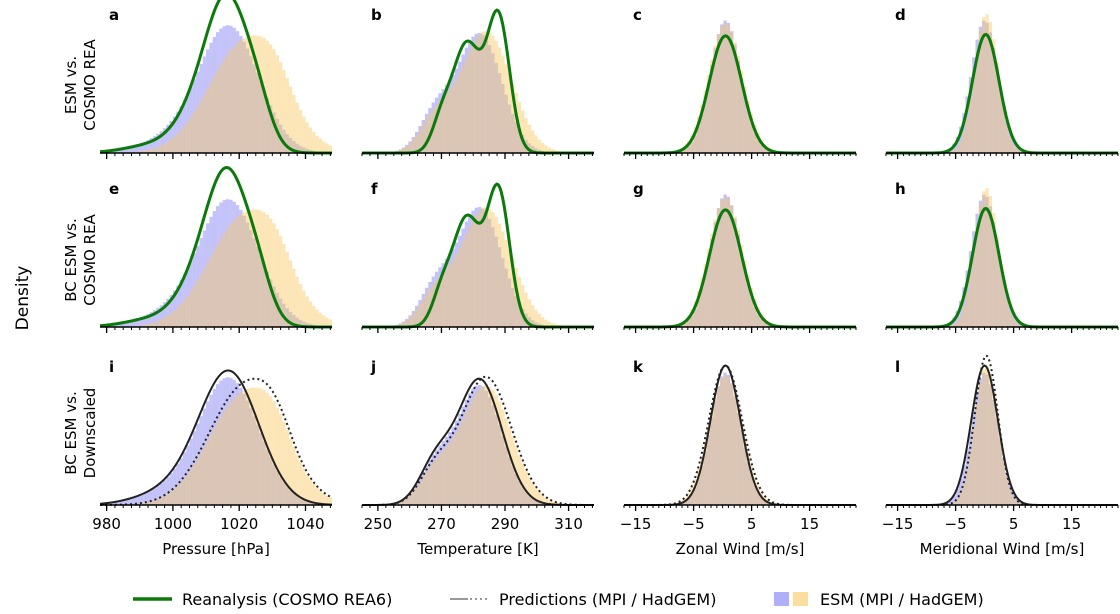 The width and height of the screenshot is (1120, 614). I want to click on prediction-hadgem-density-curve, so click(1002, 430).